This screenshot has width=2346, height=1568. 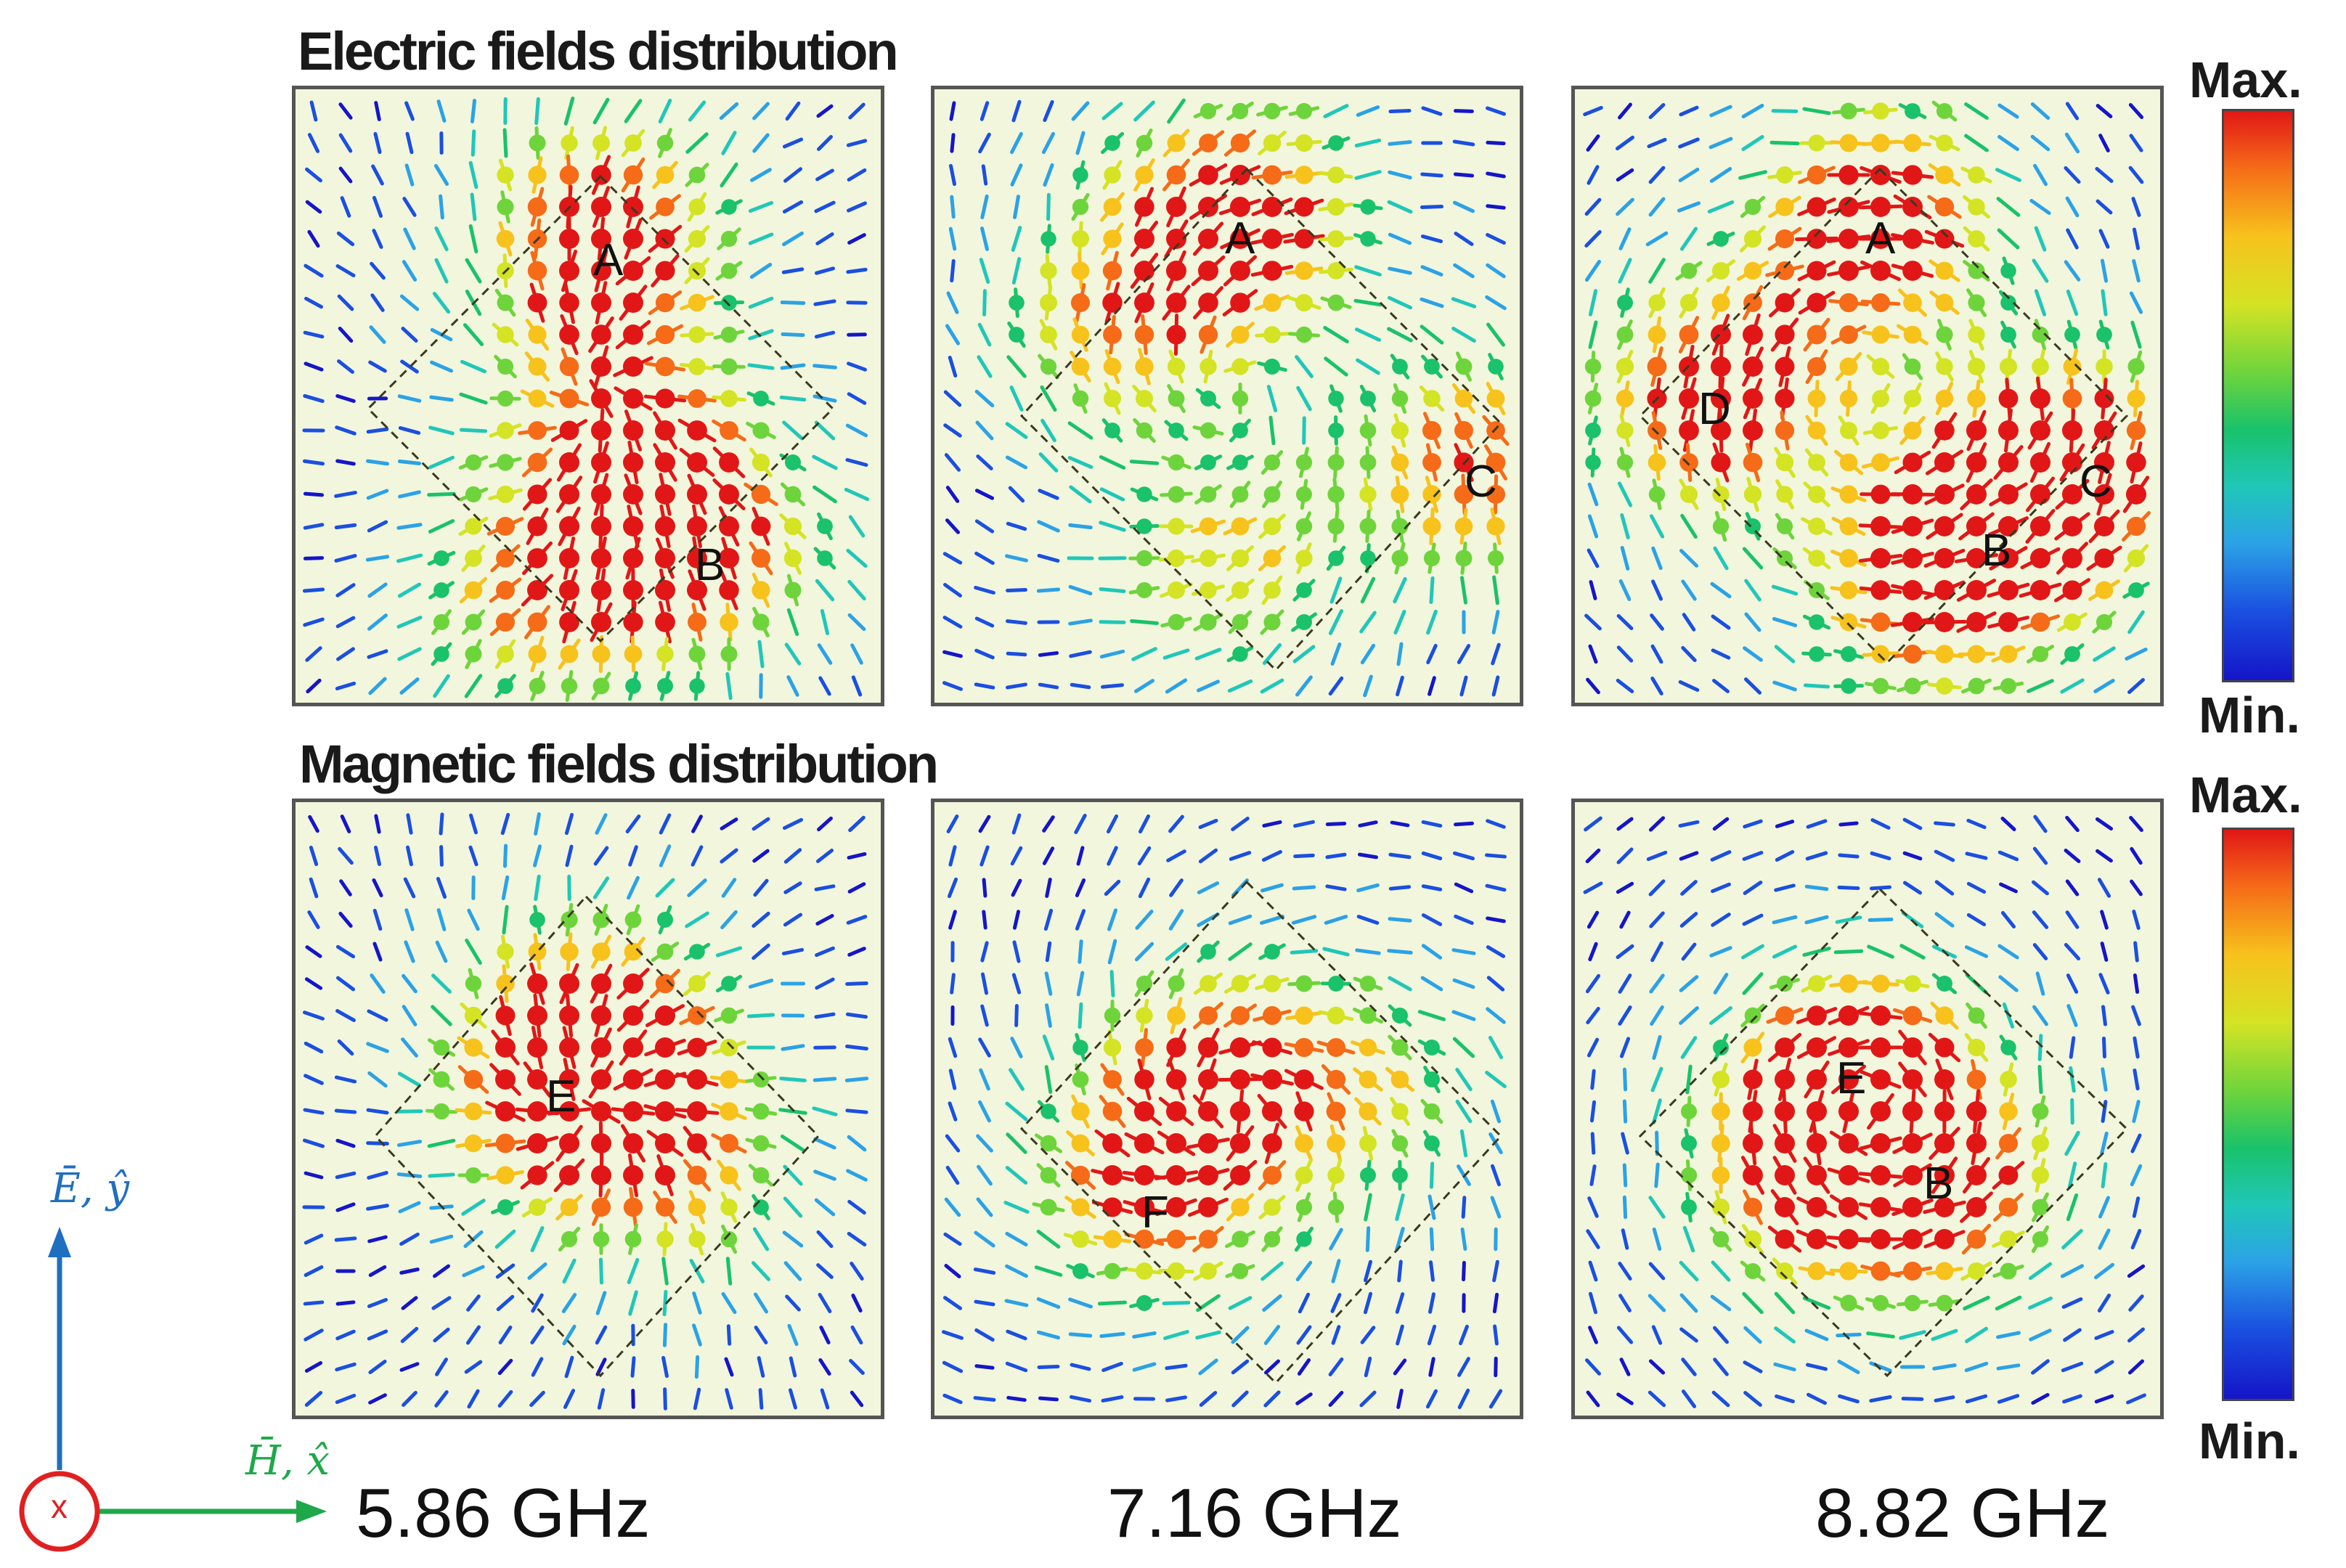 I want to click on magnetic-title: Magnetic fields distribution, so click(x=619, y=764).